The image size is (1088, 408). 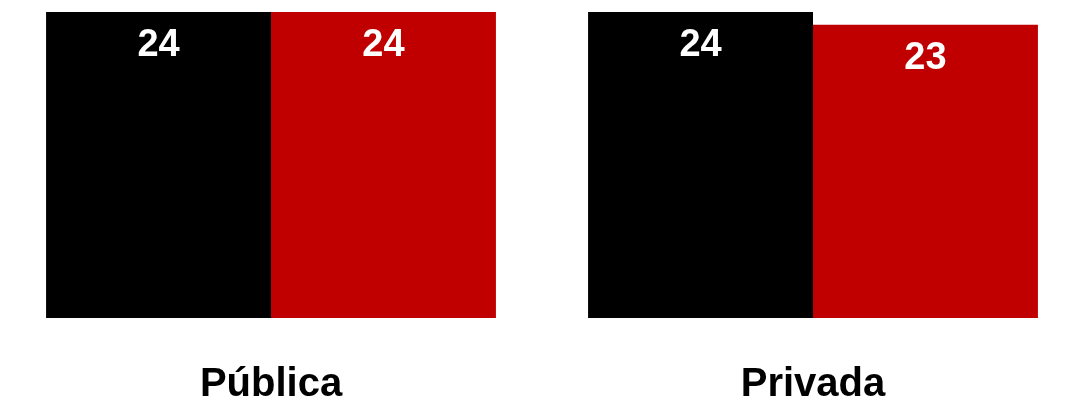 I want to click on x-tick-label: Pública, so click(x=271, y=382).